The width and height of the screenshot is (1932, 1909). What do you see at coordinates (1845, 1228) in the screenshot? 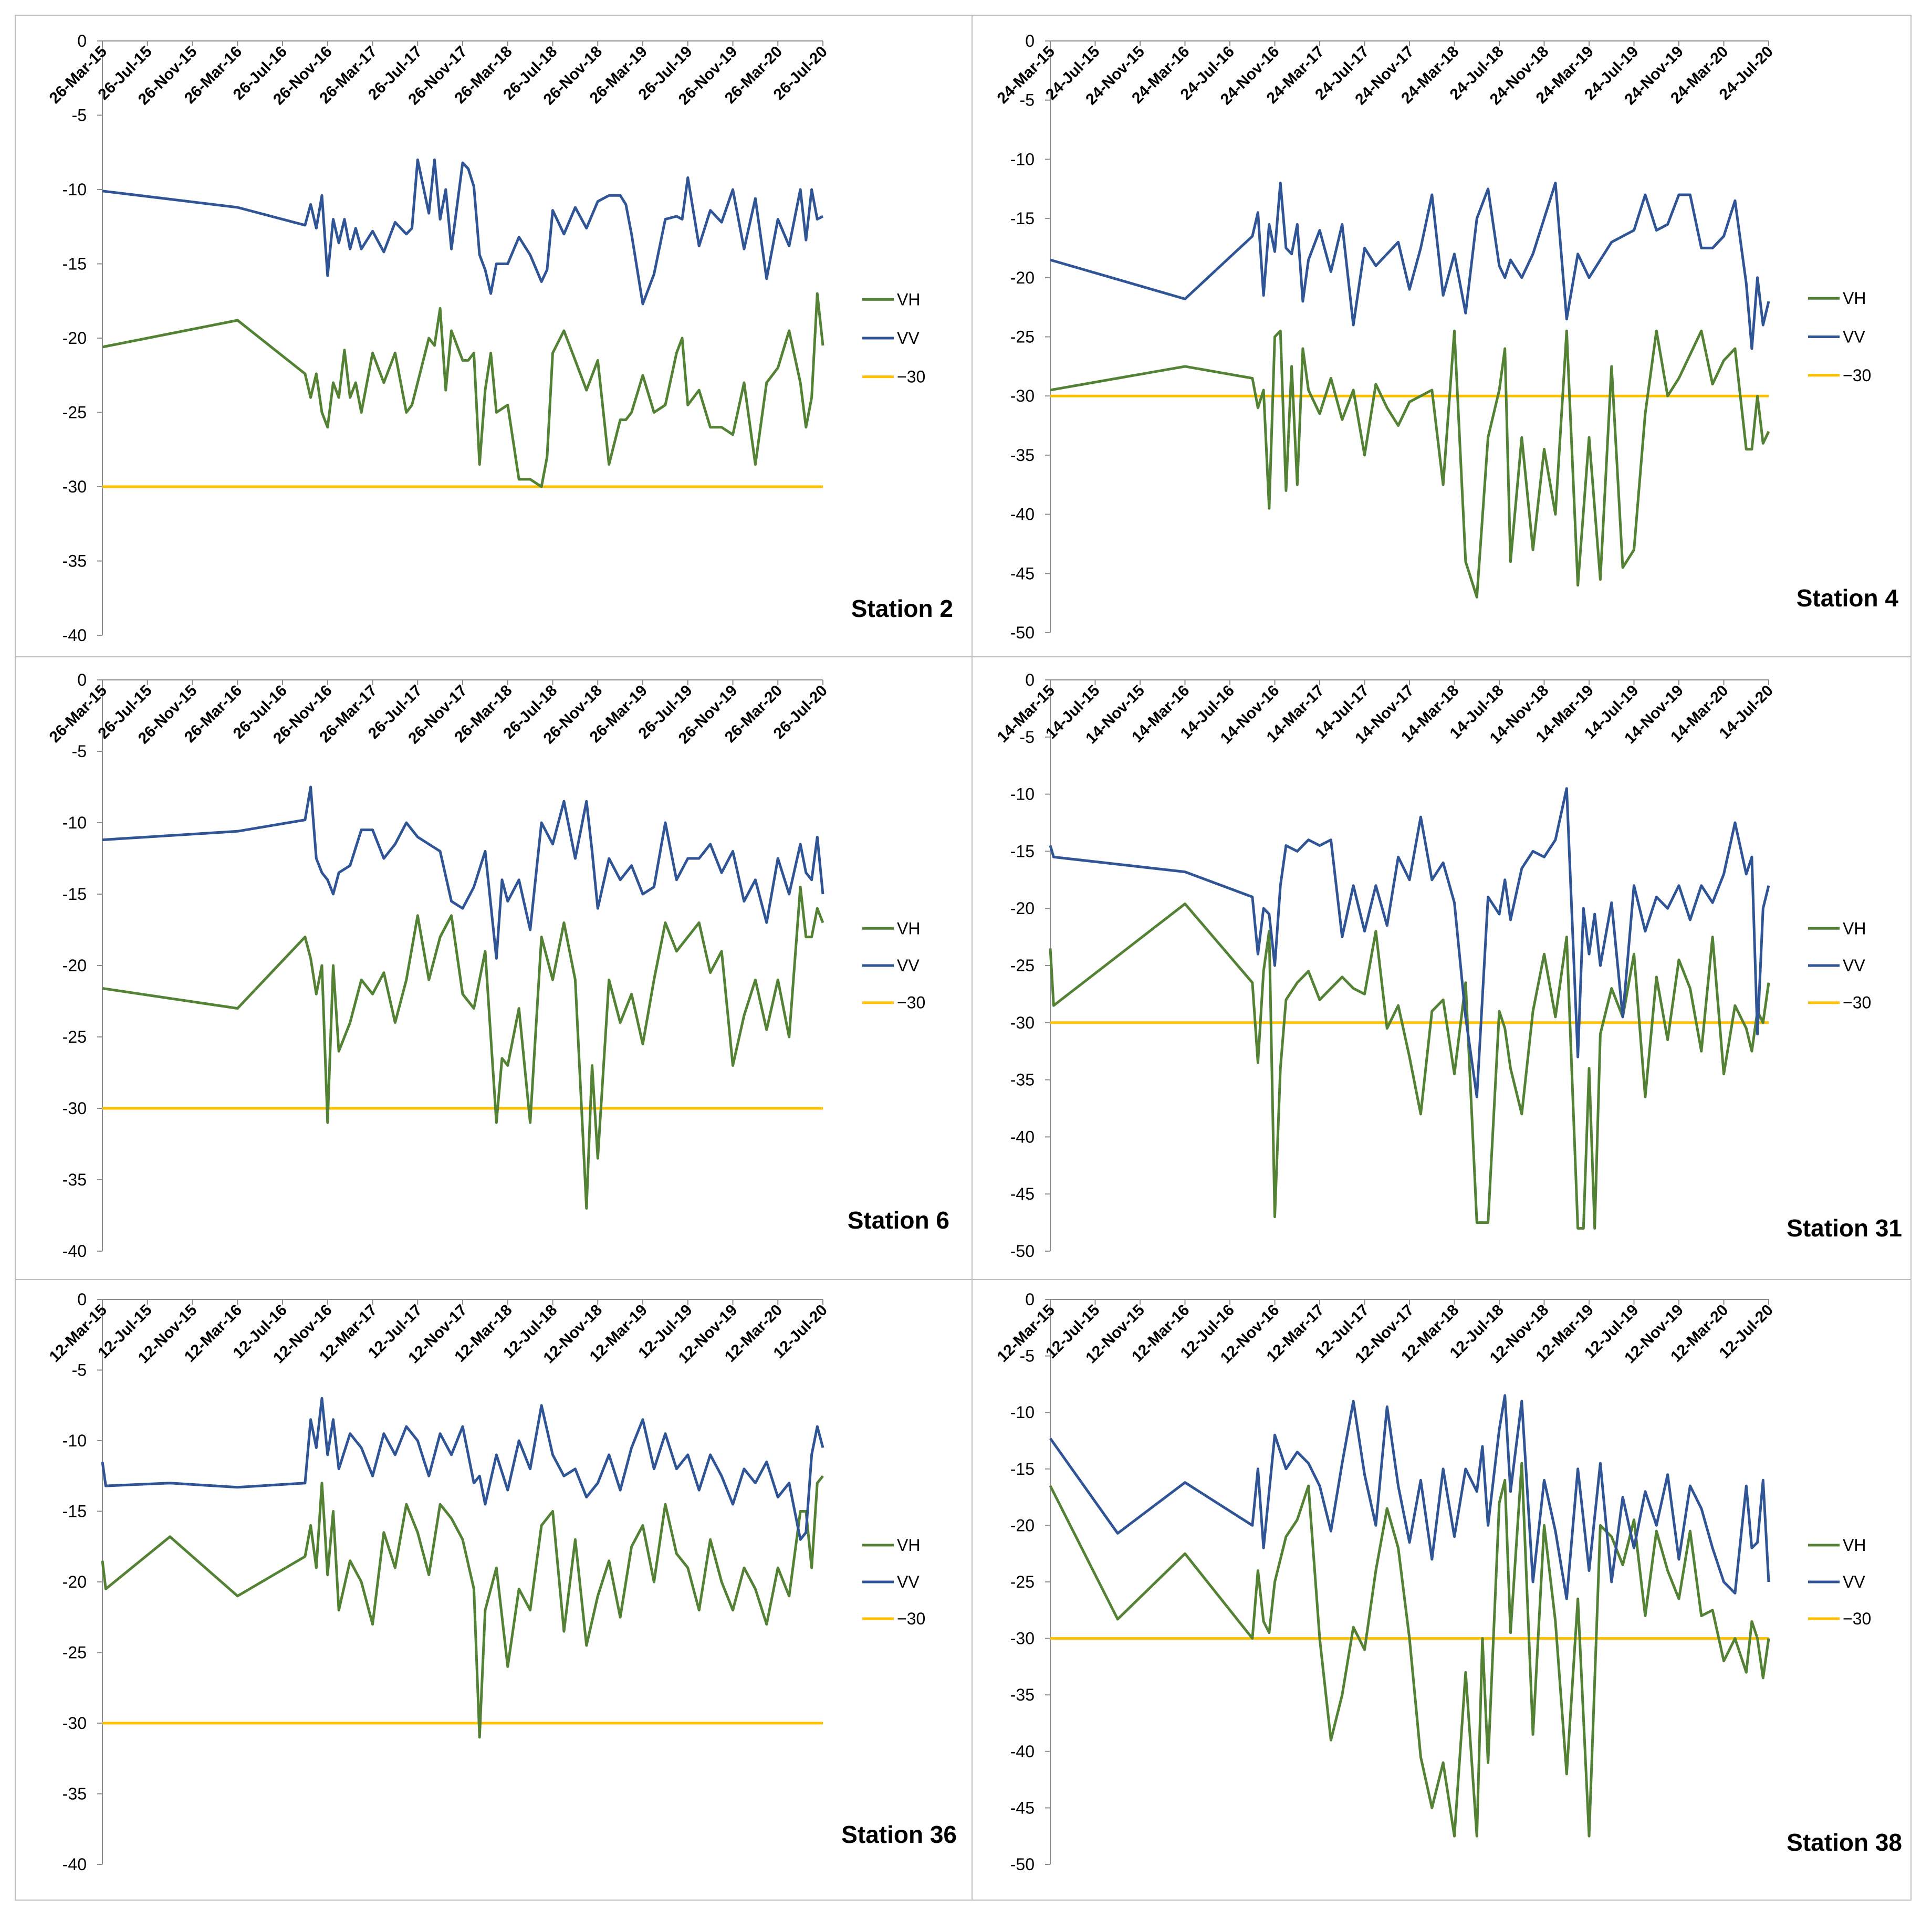
I see `station-title: Station 31` at bounding box center [1845, 1228].